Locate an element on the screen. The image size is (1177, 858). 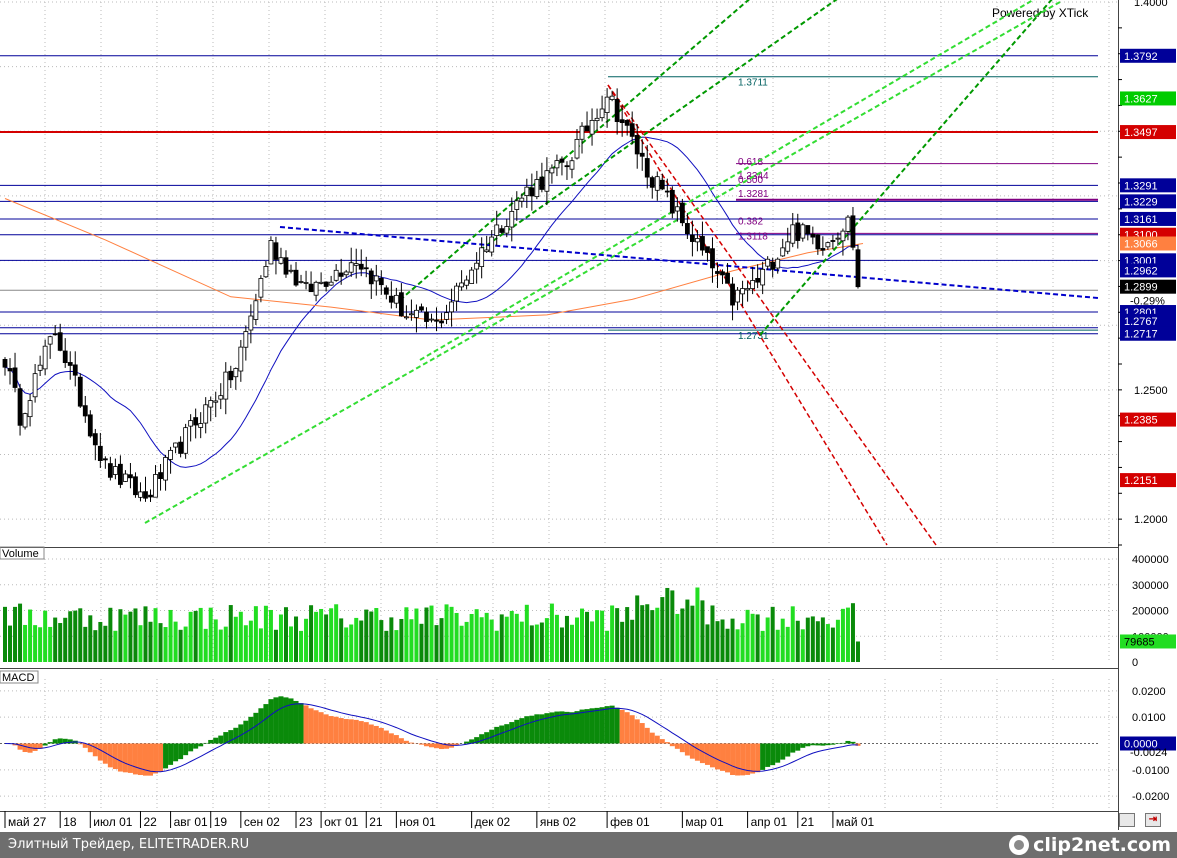
x-tick-label: май 27 is located at coordinates (27, 822).